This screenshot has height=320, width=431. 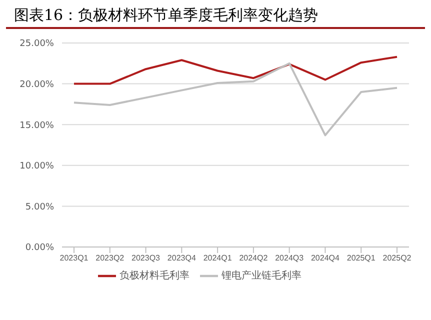 What do you see at coordinates (166, 15) in the screenshot?
I see `chart-title: 图表16：负极材料环节单季度毛利率变化趋势` at bounding box center [166, 15].